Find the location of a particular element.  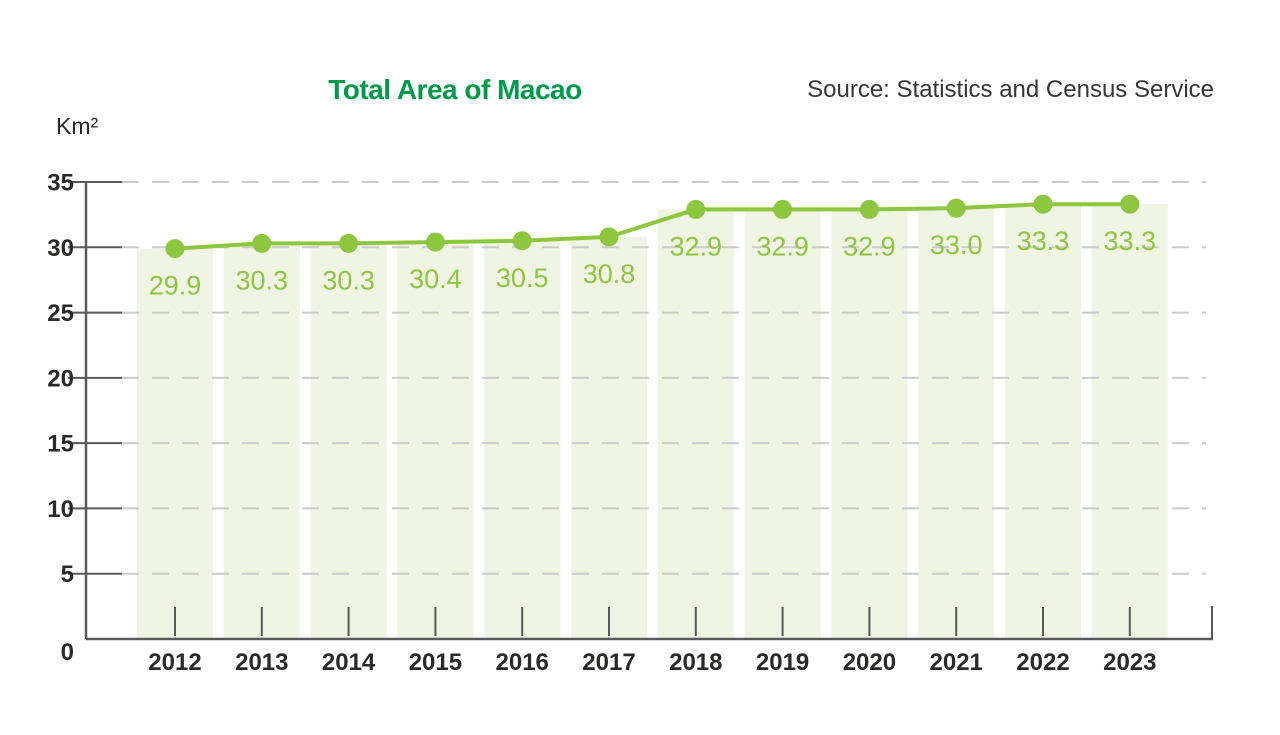

y-tick-label-15: 15 is located at coordinates (60, 444).